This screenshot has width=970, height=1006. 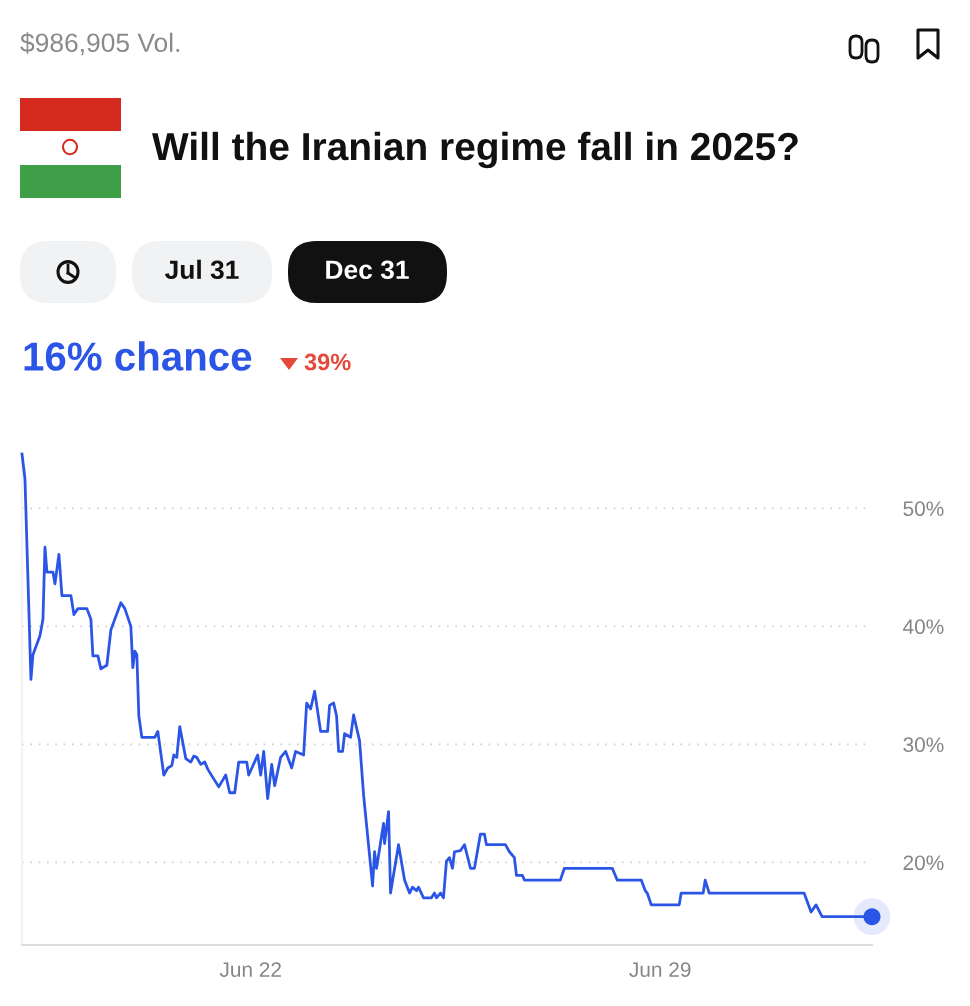 I want to click on y-tick-label: 50%, so click(x=923, y=509).